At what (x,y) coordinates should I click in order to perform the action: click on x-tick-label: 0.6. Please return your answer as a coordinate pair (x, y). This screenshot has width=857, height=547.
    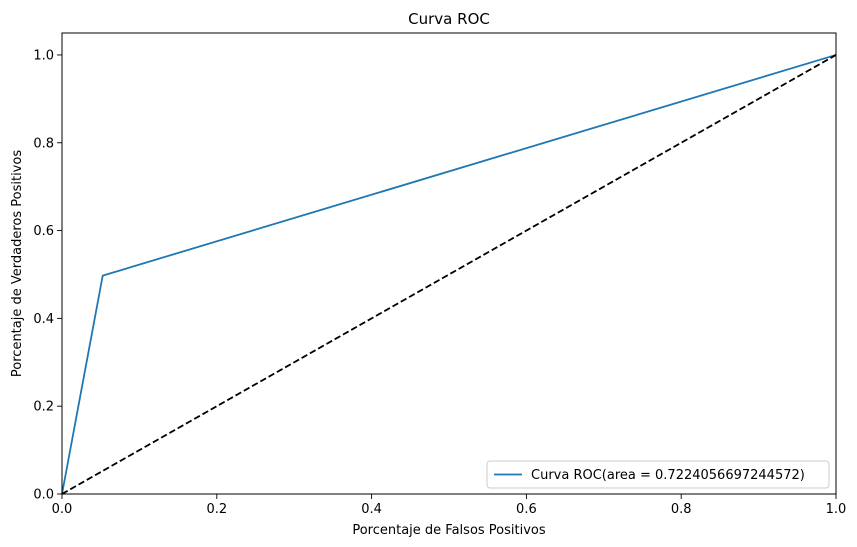
    Looking at the image, I should click on (526, 509).